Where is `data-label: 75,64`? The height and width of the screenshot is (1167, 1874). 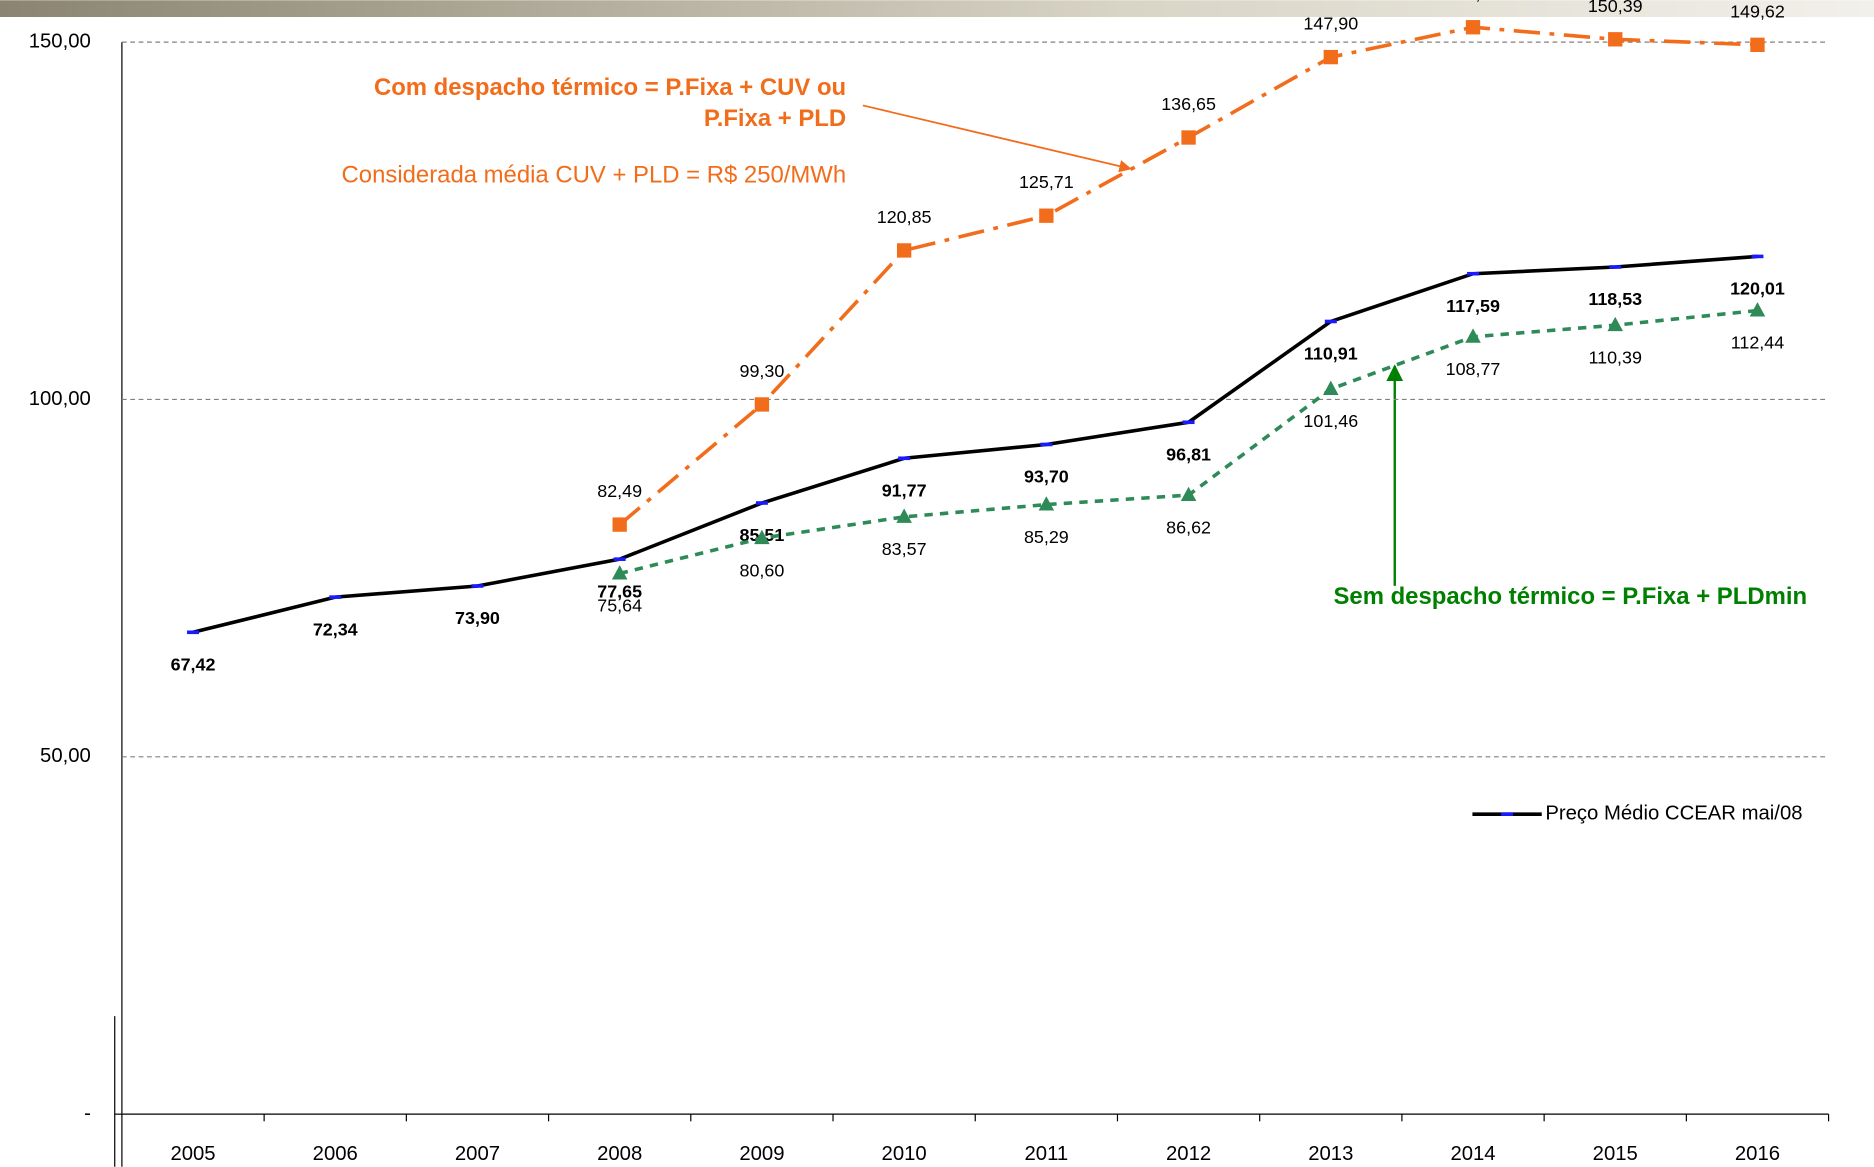
data-label: 75,64 is located at coordinates (619, 606).